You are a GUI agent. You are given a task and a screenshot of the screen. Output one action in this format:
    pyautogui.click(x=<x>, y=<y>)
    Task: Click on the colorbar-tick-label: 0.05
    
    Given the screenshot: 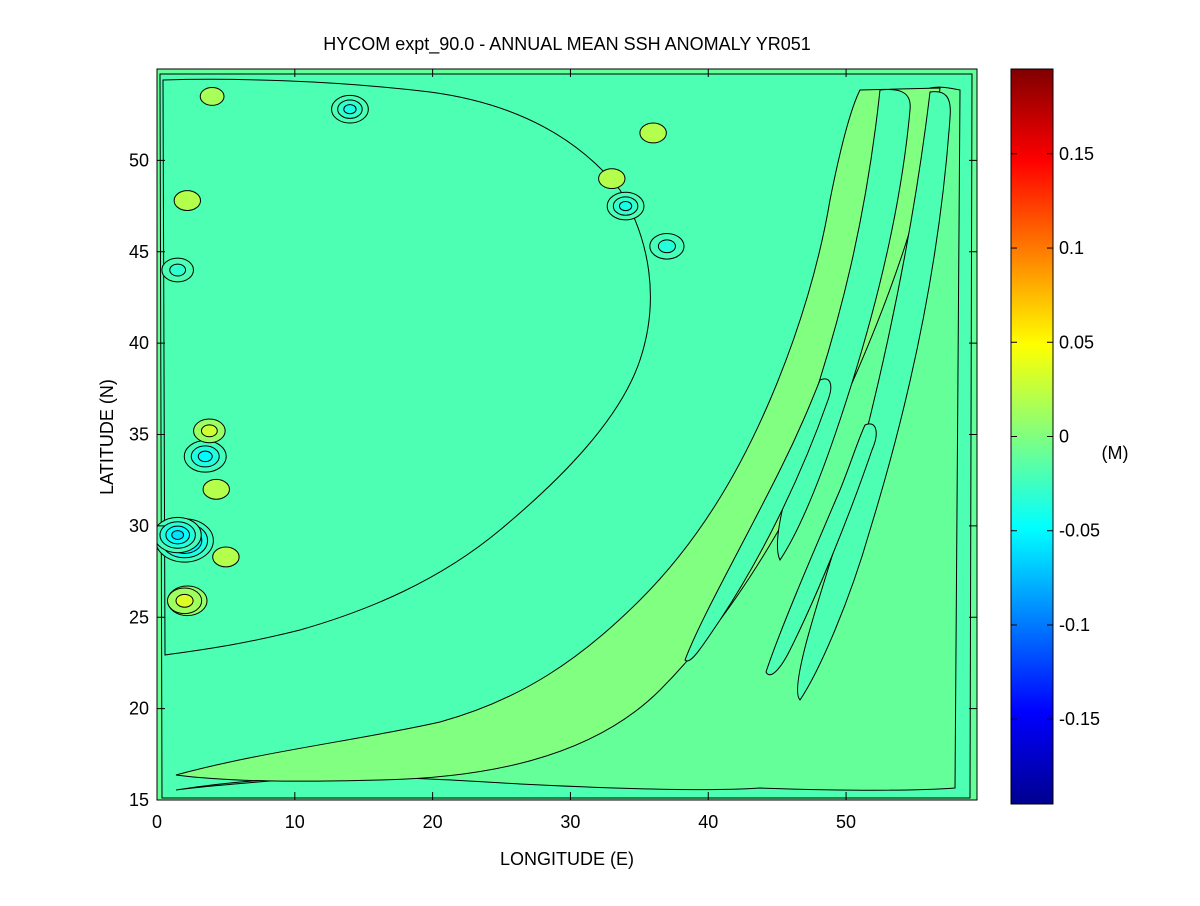 What is the action you would take?
    pyautogui.click(x=1076, y=342)
    